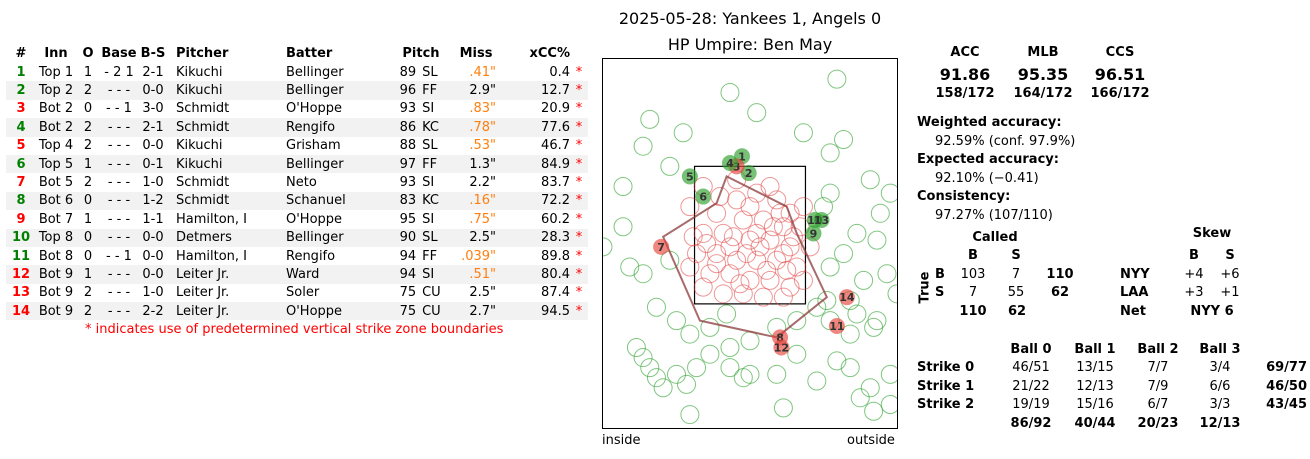  What do you see at coordinates (1286, 386) in the screenshot?
I see `count-row-total: 46/50` at bounding box center [1286, 386].